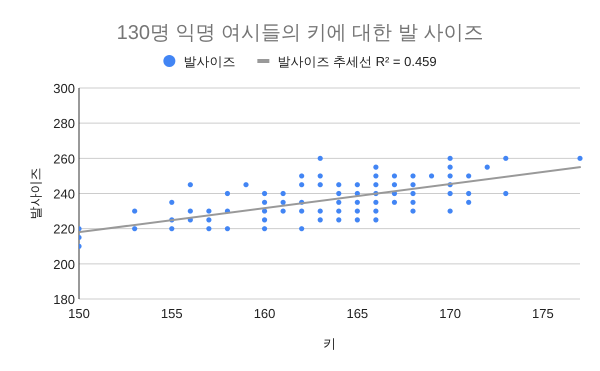  I want to click on y-tick-label: 180, so click(64, 299).